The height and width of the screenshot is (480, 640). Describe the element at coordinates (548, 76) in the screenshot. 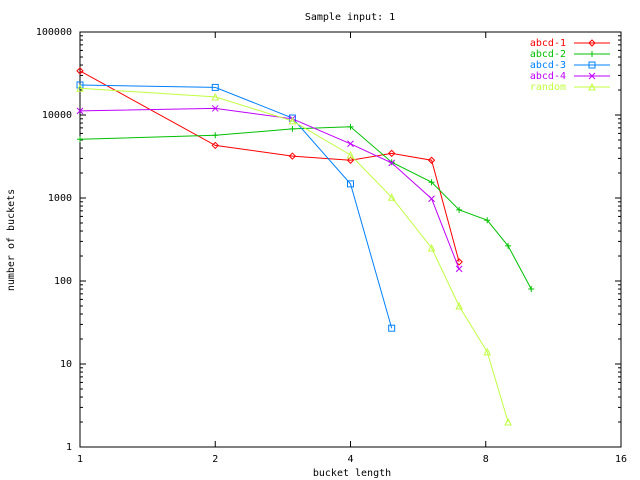

I see `legend-label: abcd-4` at that location.